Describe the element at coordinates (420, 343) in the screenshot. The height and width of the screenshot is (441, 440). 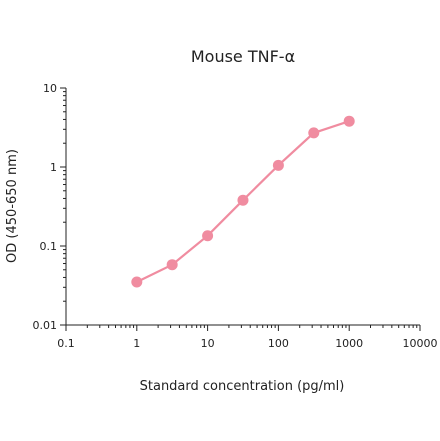
I see `x-tick-label: 10000` at that location.